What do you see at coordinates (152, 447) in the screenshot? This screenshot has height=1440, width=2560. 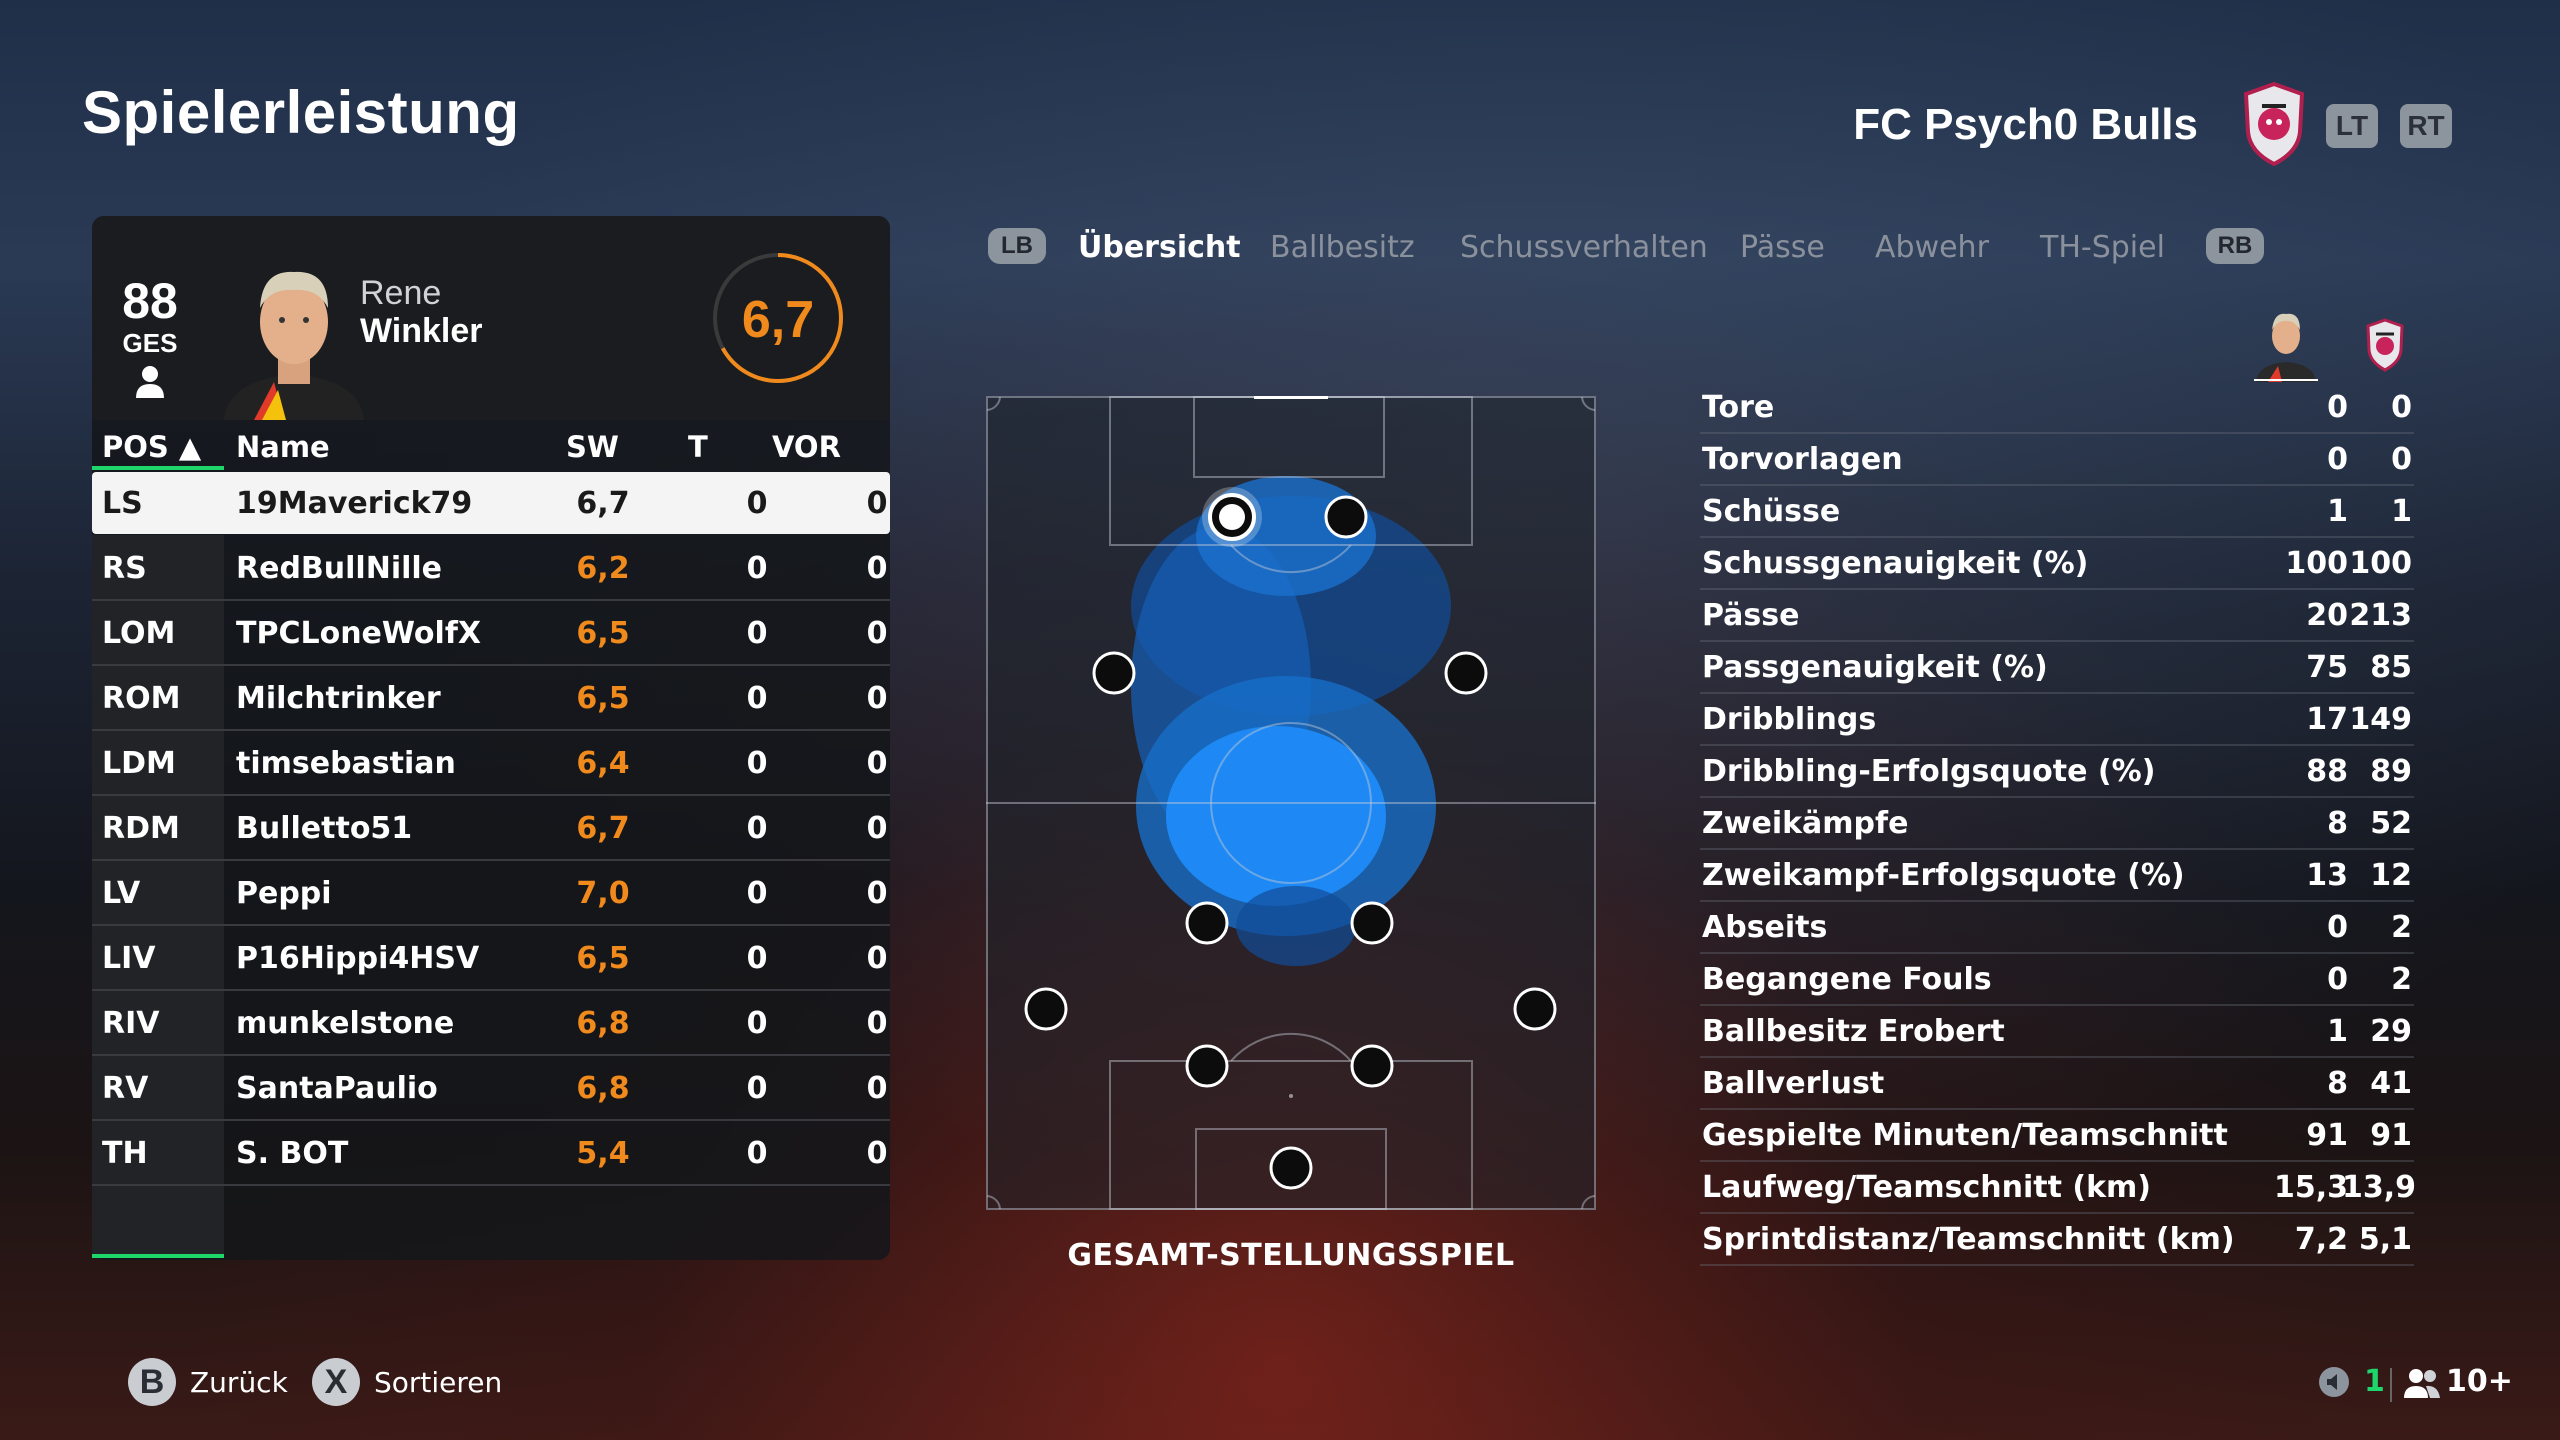 I see `col-pos: POS ▲` at bounding box center [152, 447].